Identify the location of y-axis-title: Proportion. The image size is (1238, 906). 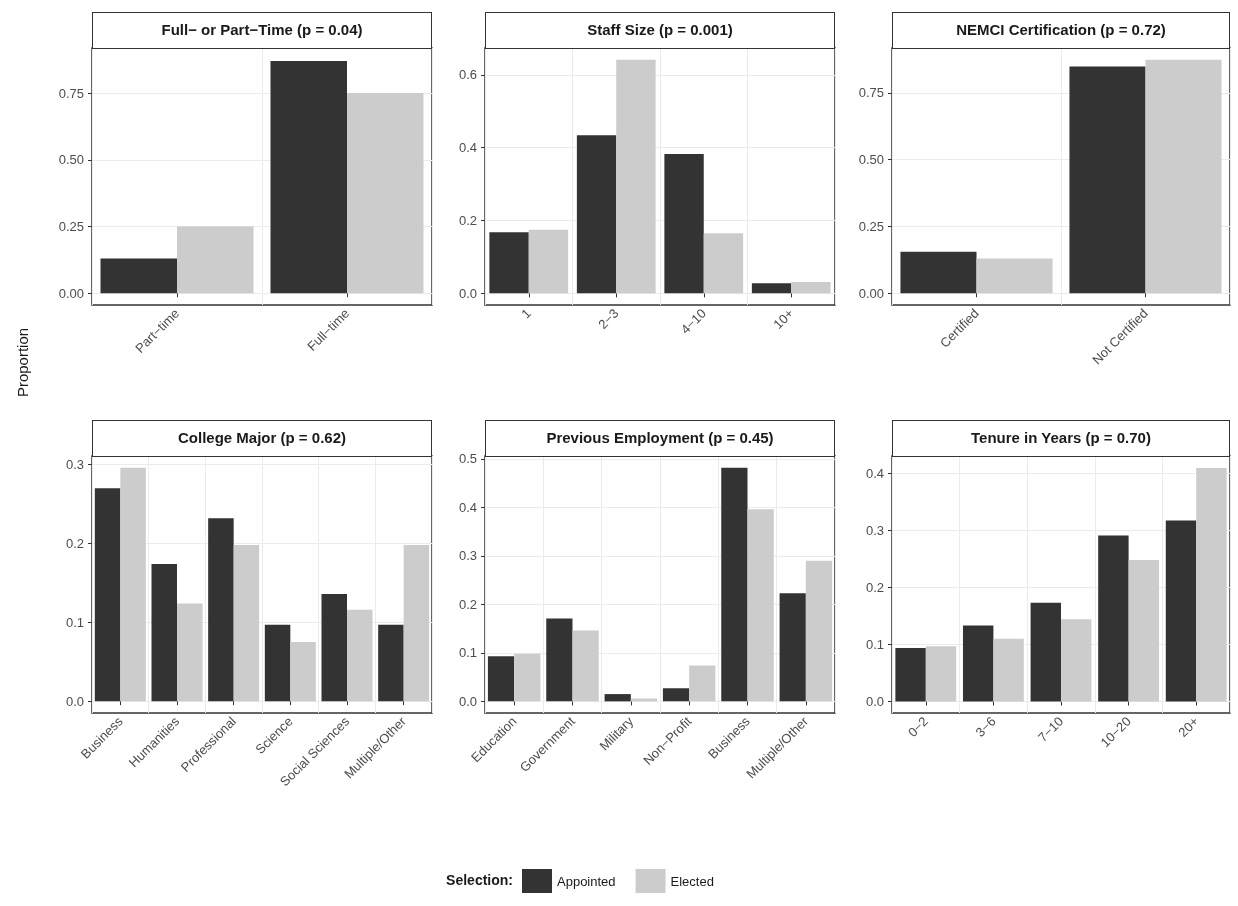
(22, 362).